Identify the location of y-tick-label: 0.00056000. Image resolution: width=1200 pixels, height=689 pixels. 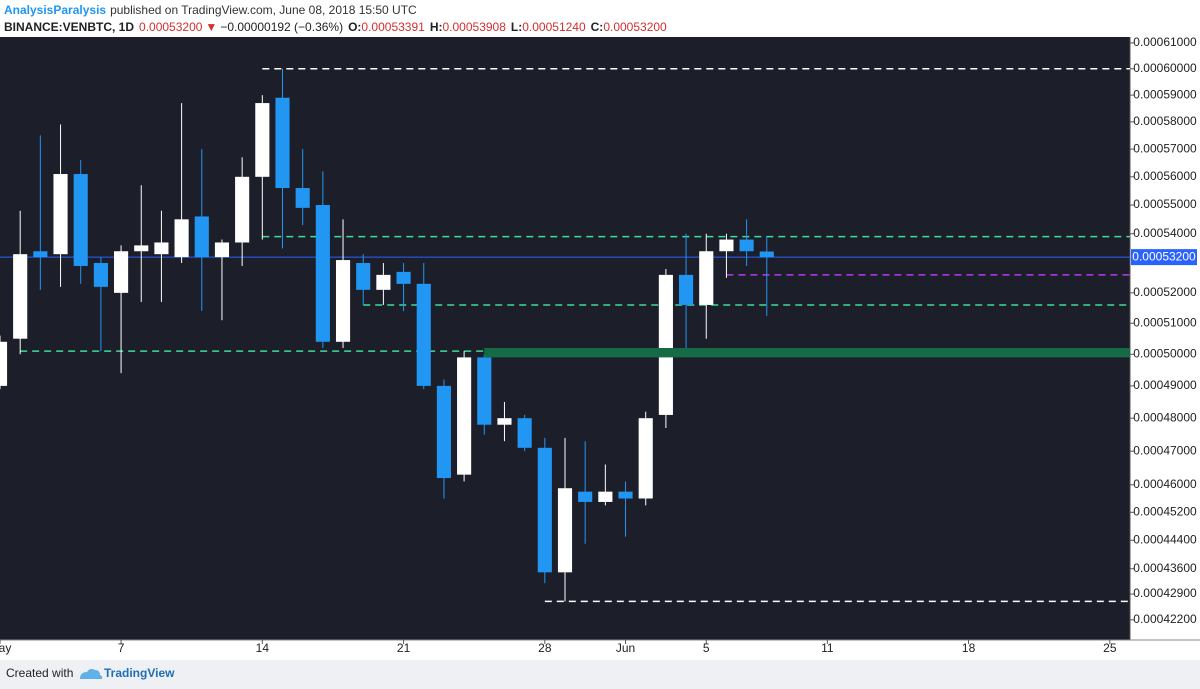
(1165, 176).